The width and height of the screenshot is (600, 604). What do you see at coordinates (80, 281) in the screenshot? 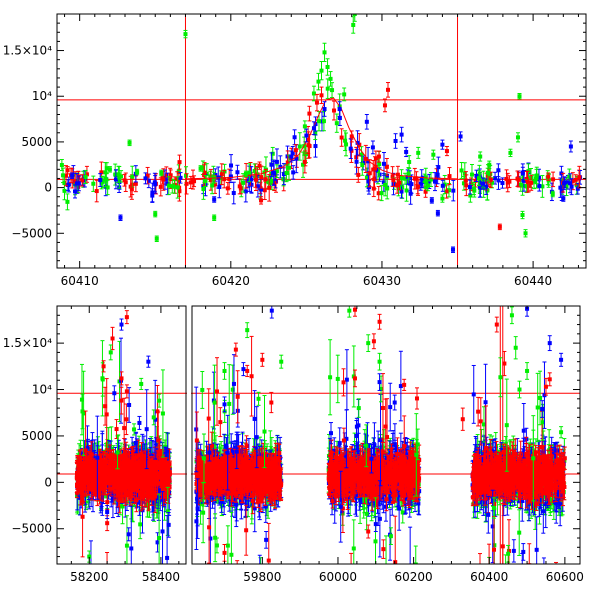
I see `x-tick-label: 60410` at bounding box center [80, 281].